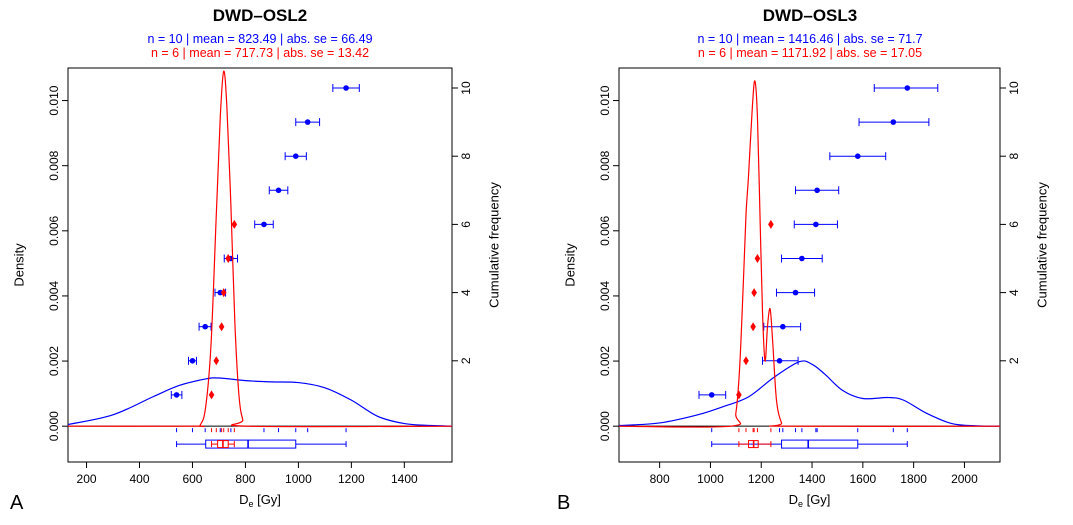 The image size is (1073, 525). Describe the element at coordinates (298, 479) in the screenshot. I see `panel-a-xtick-label: 1000` at that location.